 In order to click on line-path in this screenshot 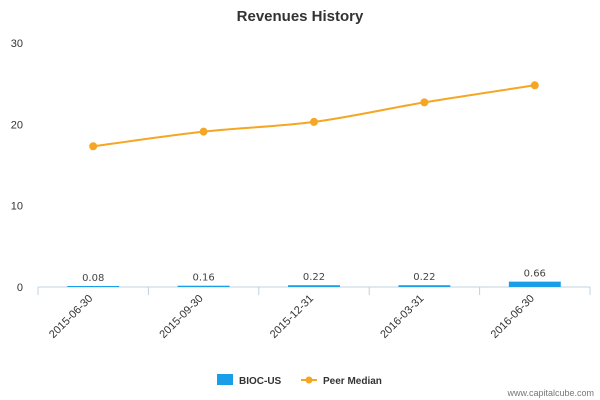, I will do `click(314, 116)`.